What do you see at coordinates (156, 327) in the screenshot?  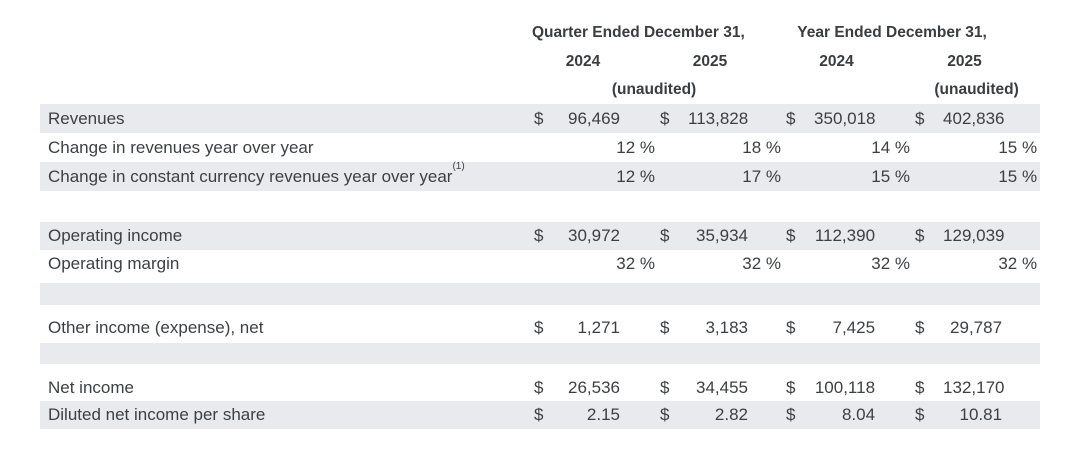 I see `row-label: Other income (expense), net` at bounding box center [156, 327].